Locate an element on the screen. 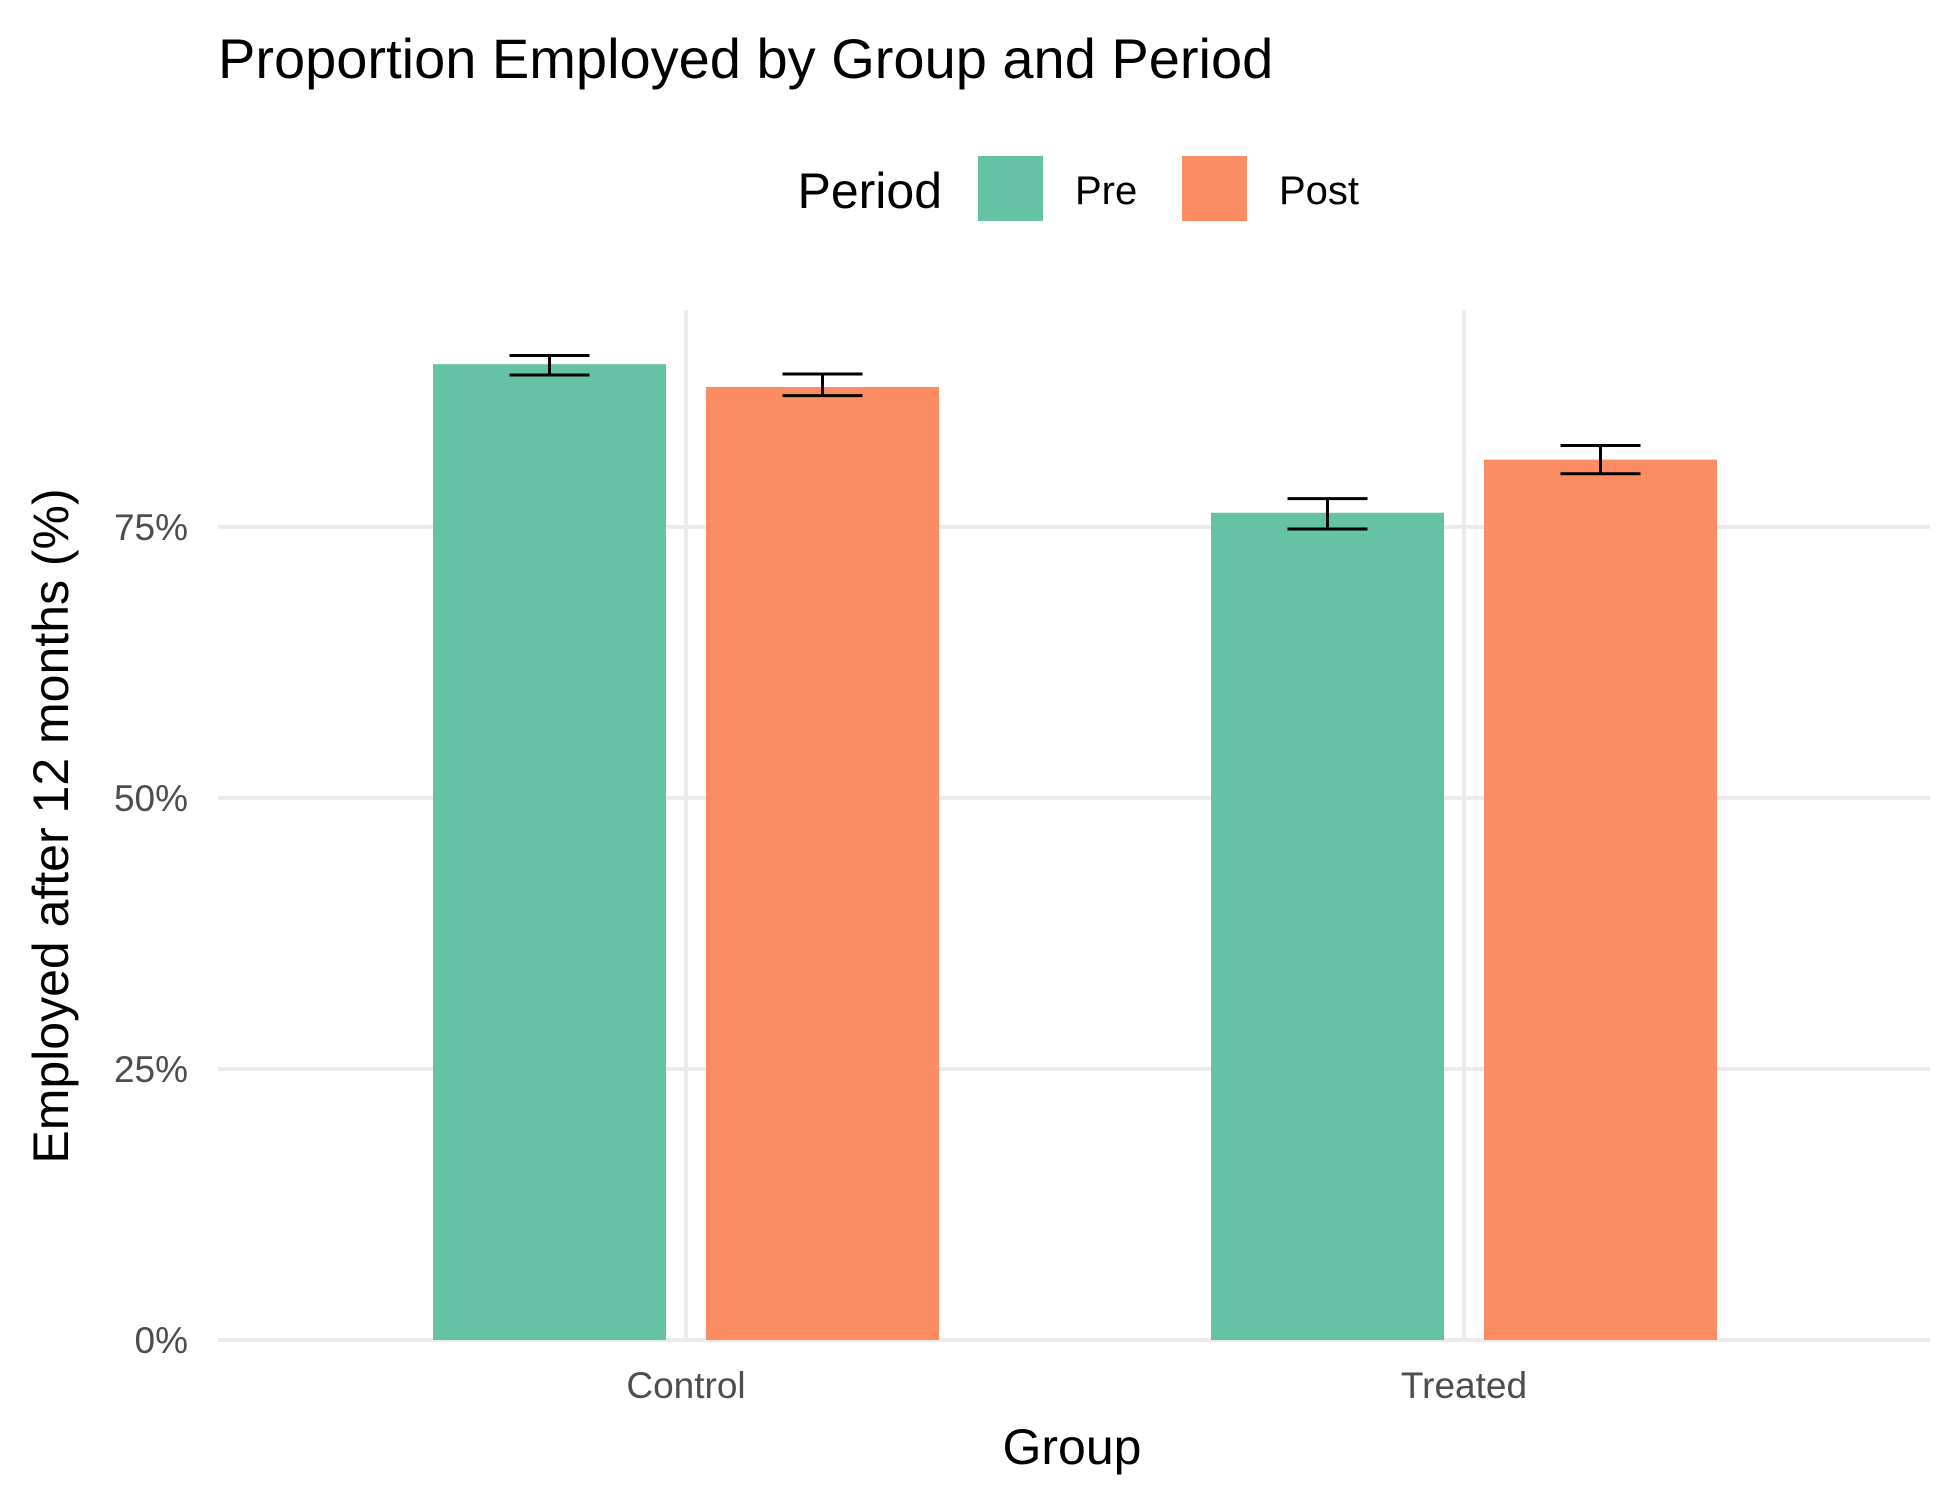  chart-title: Proportion Employed by Group and Period is located at coordinates (745, 58).